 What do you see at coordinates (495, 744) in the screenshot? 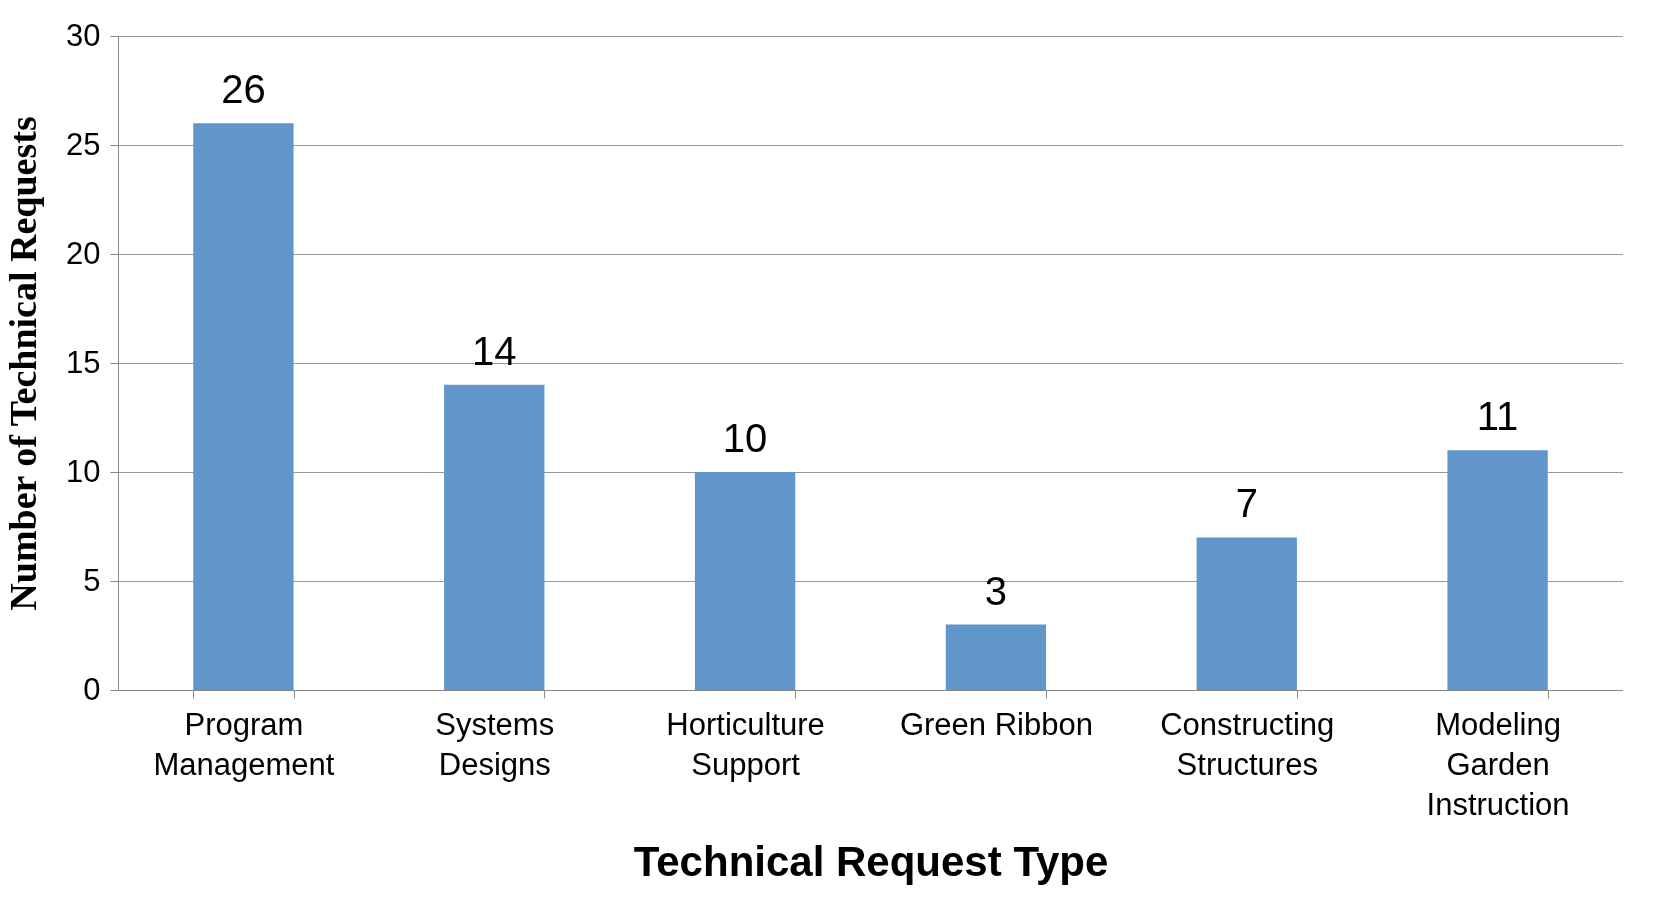
I see `x-tick-label: Systems Designs` at bounding box center [495, 744].